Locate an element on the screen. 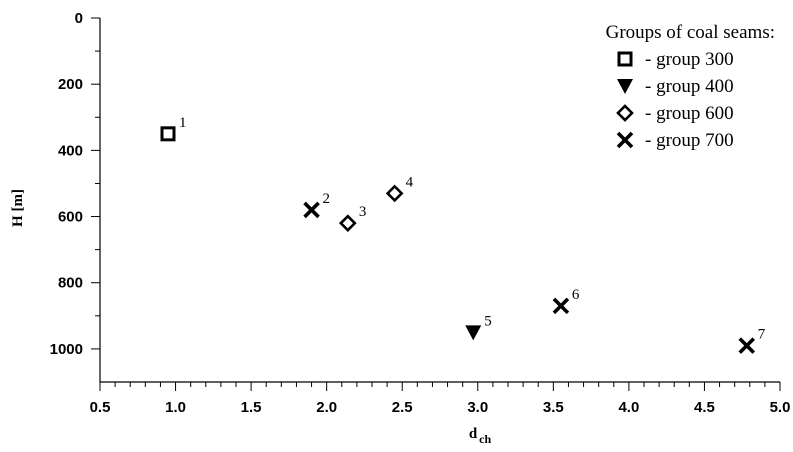  y-axis-title: H [m] is located at coordinates (18, 208).